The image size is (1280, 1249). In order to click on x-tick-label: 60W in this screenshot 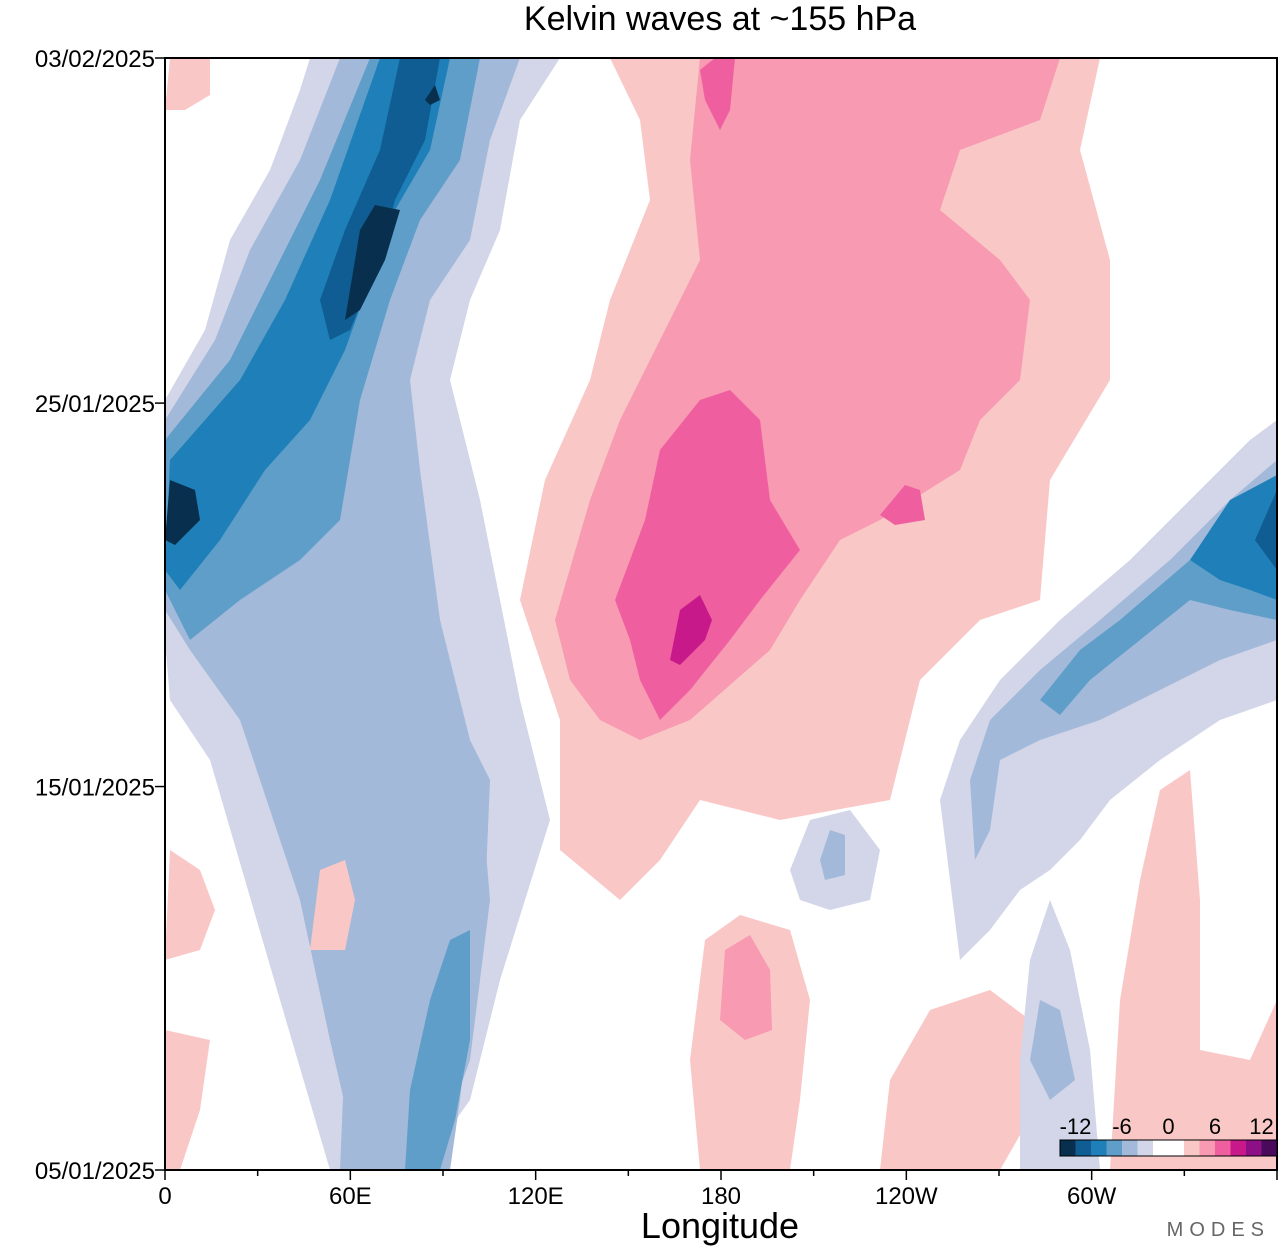, I will do `click(1092, 1196)`.